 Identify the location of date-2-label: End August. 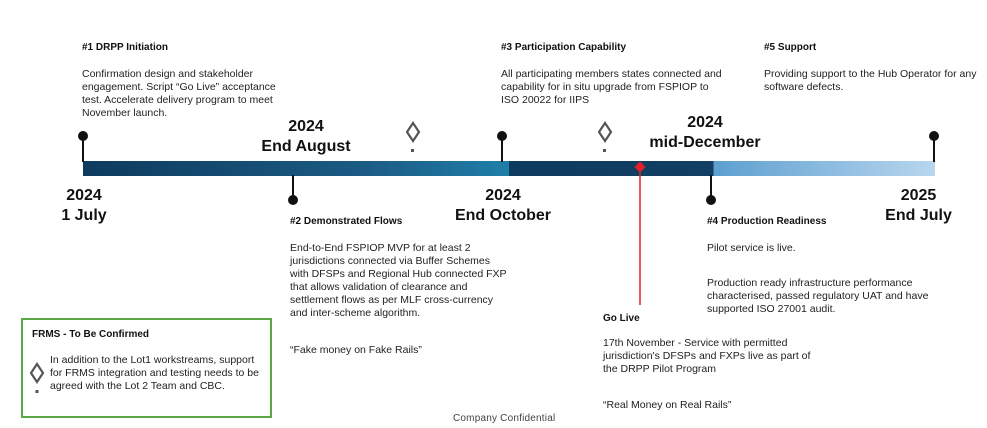
(306, 146).